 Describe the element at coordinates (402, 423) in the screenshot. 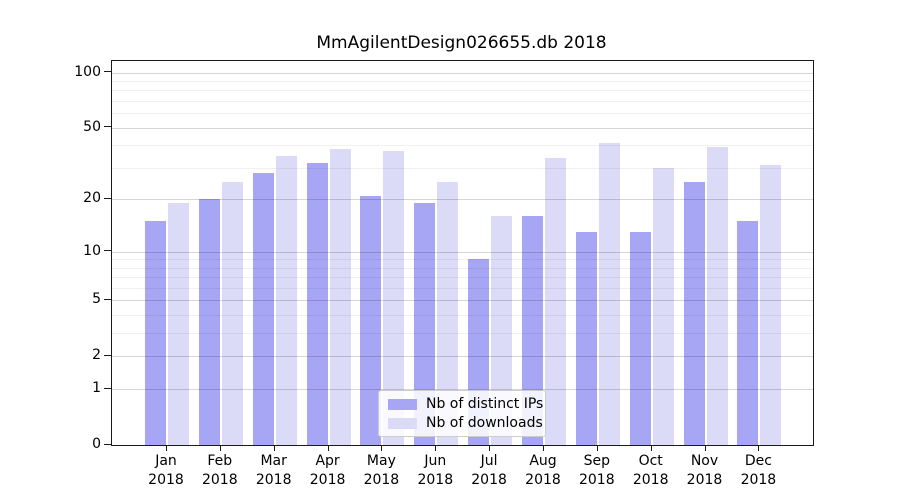

I see `legend-swatch-downloads` at that location.